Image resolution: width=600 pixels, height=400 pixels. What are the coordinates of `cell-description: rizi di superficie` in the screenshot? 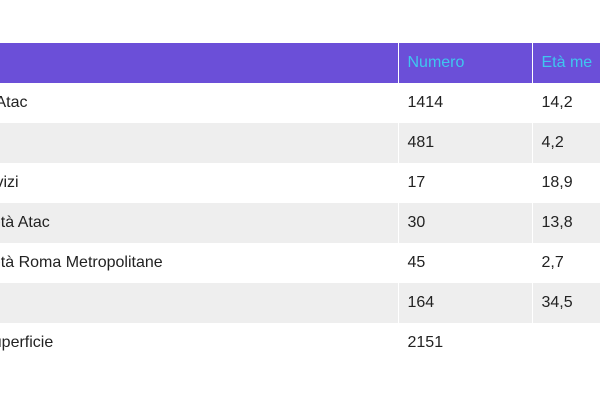 It's located at (199, 343).